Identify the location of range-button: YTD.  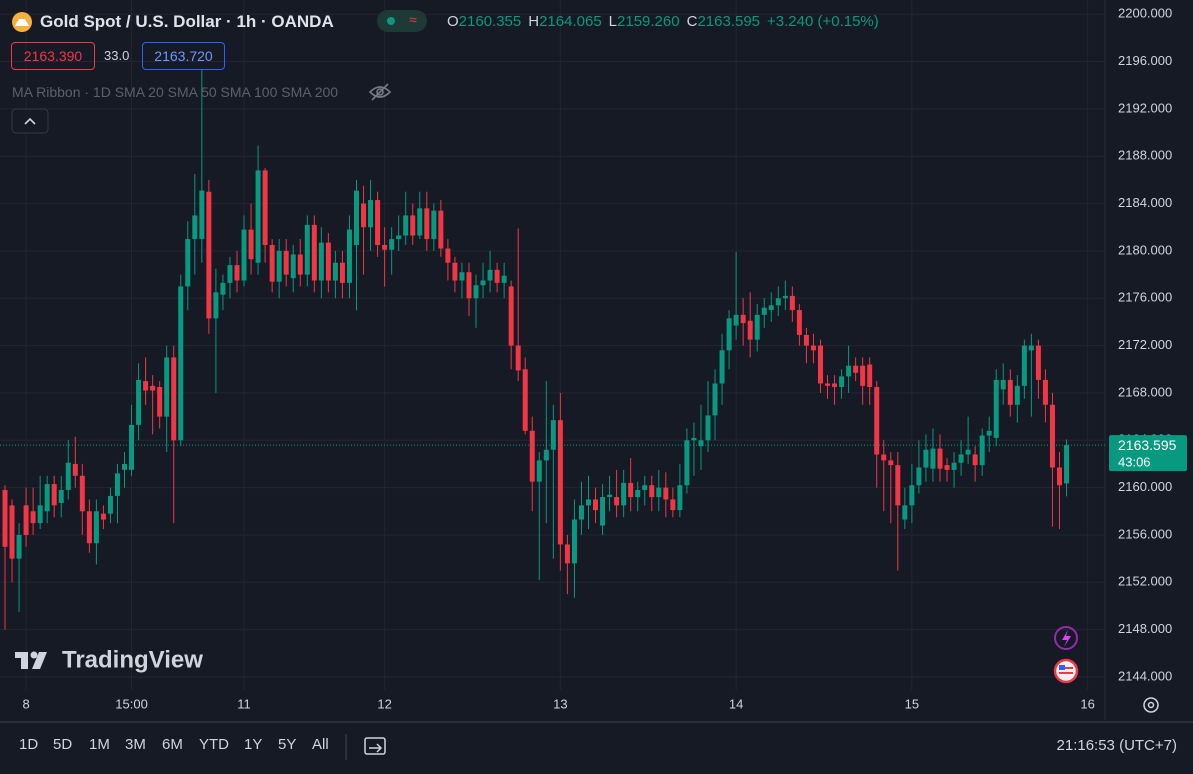
(214, 744).